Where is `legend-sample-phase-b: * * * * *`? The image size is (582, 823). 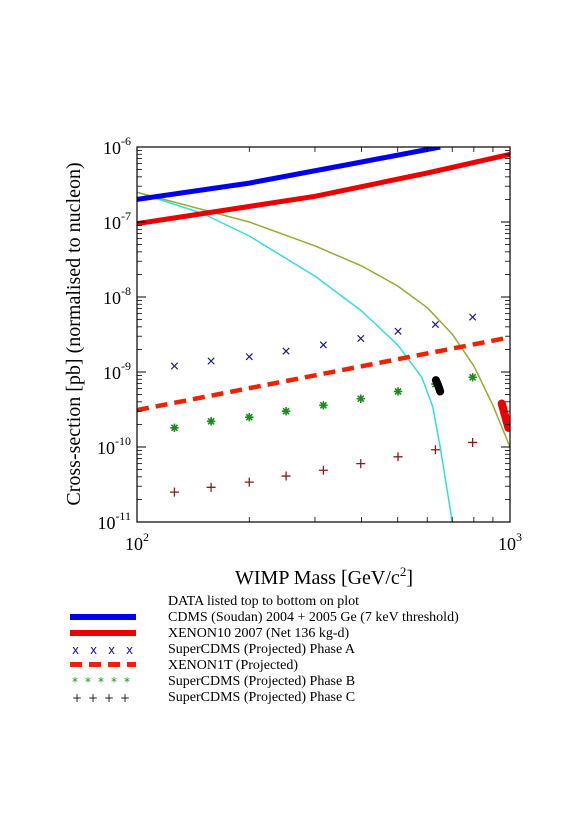
legend-sample-phase-b: * * * * * is located at coordinates (103, 682).